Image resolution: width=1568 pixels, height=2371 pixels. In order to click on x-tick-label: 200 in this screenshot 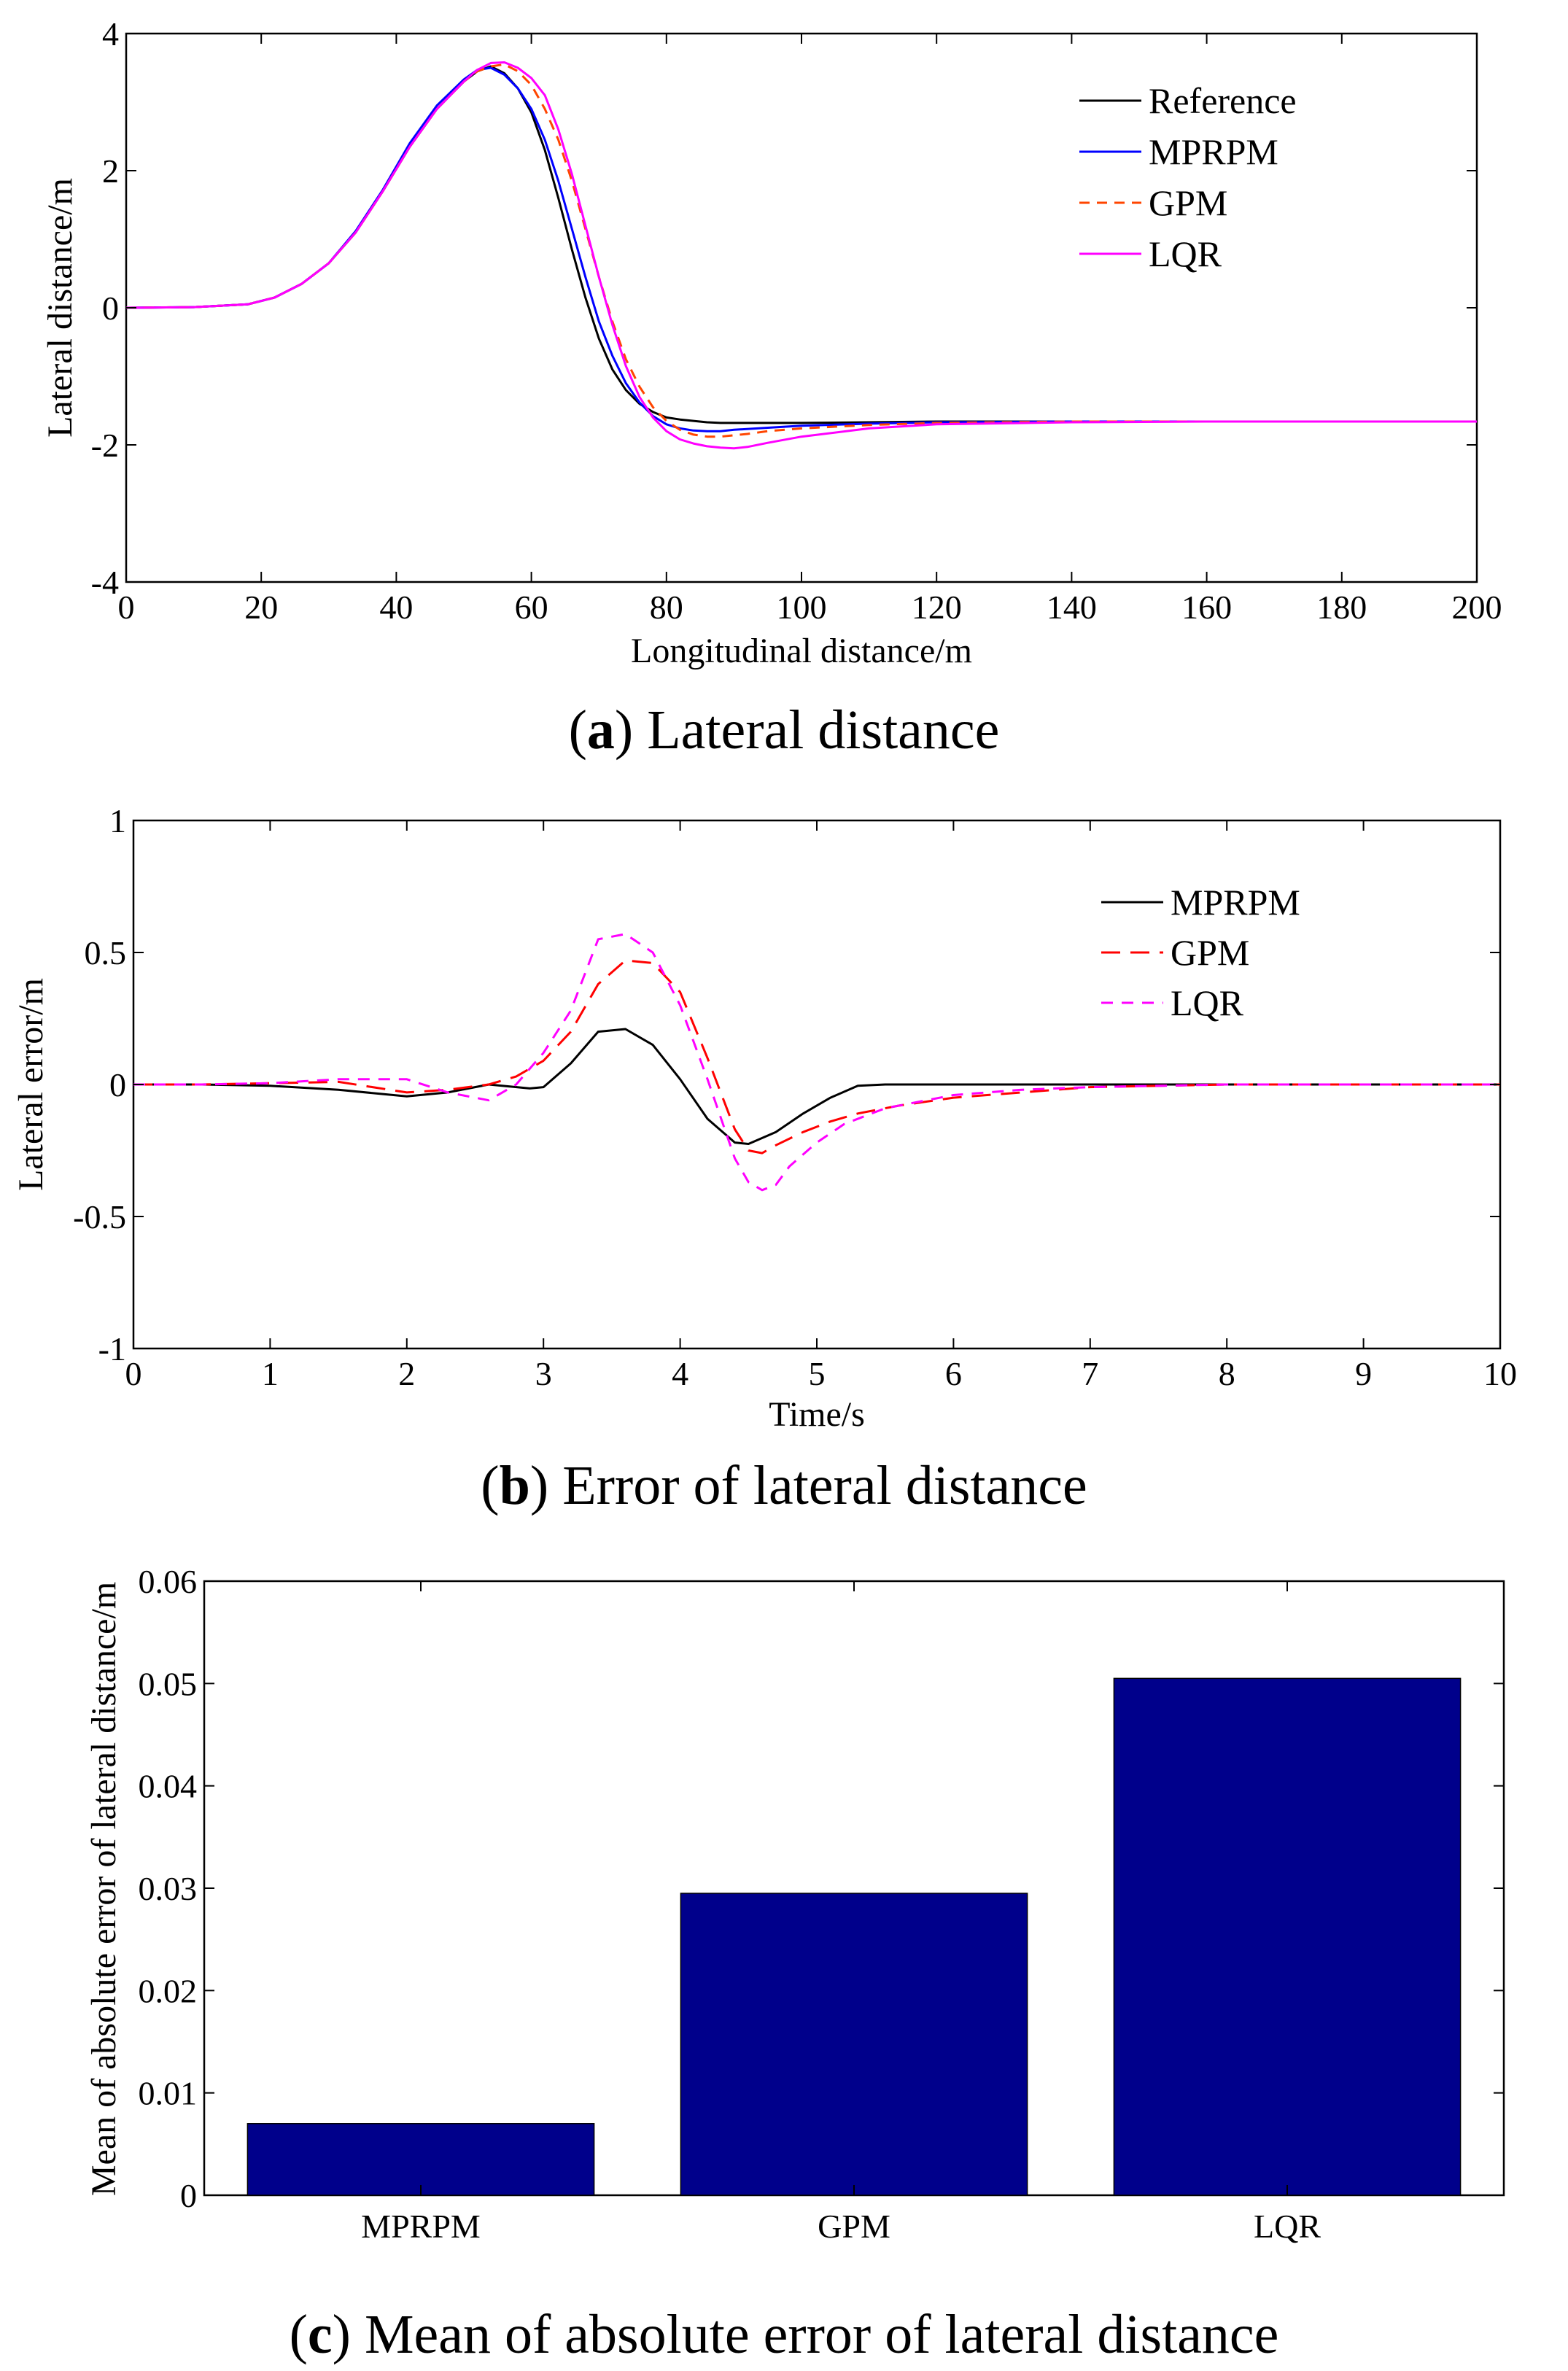, I will do `click(1477, 607)`.